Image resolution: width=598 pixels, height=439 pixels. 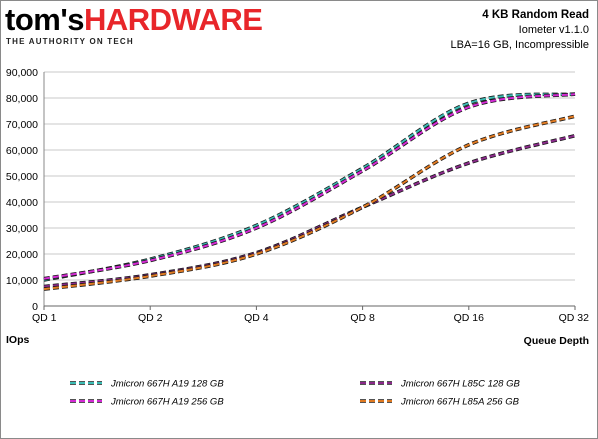 I want to click on toms-hardware-logo: tom'sHARDWARE THE AUTHORITY ON TECH, so click(x=140, y=27).